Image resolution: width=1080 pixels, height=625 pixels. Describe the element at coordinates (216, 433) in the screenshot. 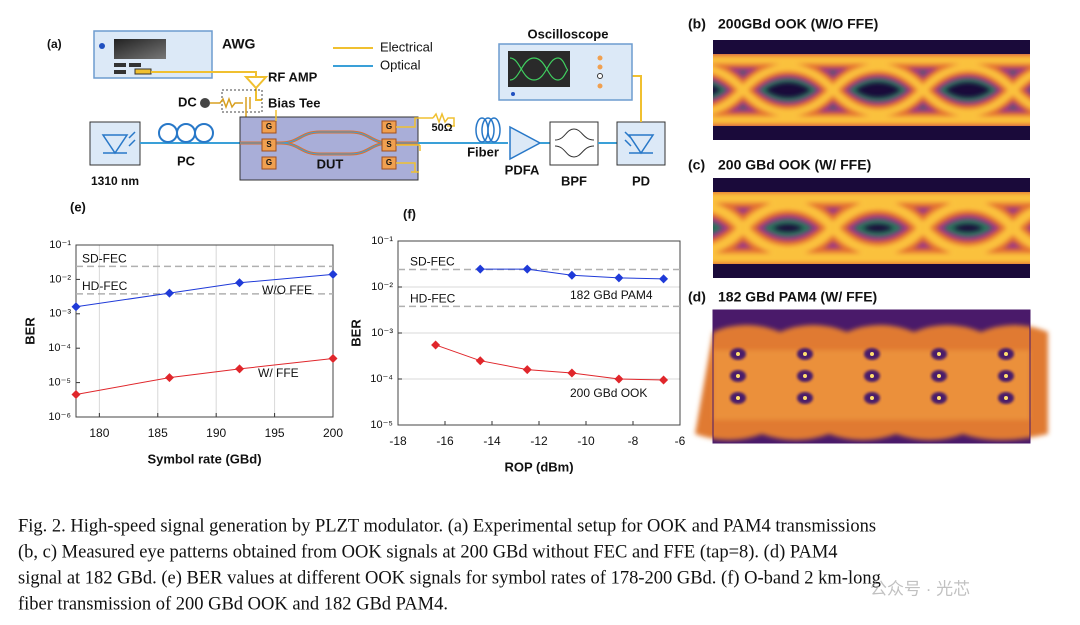

I see `x-tick-label: 190` at that location.